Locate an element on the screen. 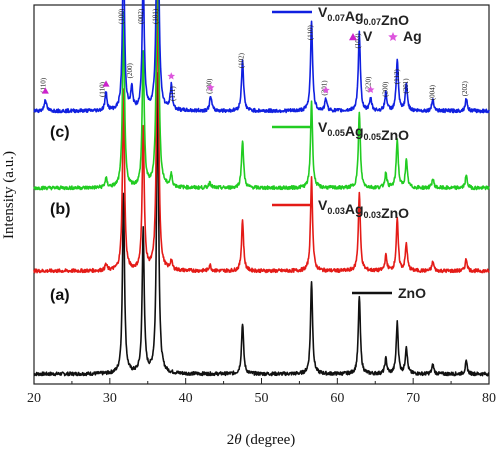 Image resolution: width=500 pixels, height=452 pixels. peak-label: (301) is located at coordinates (325, 88).